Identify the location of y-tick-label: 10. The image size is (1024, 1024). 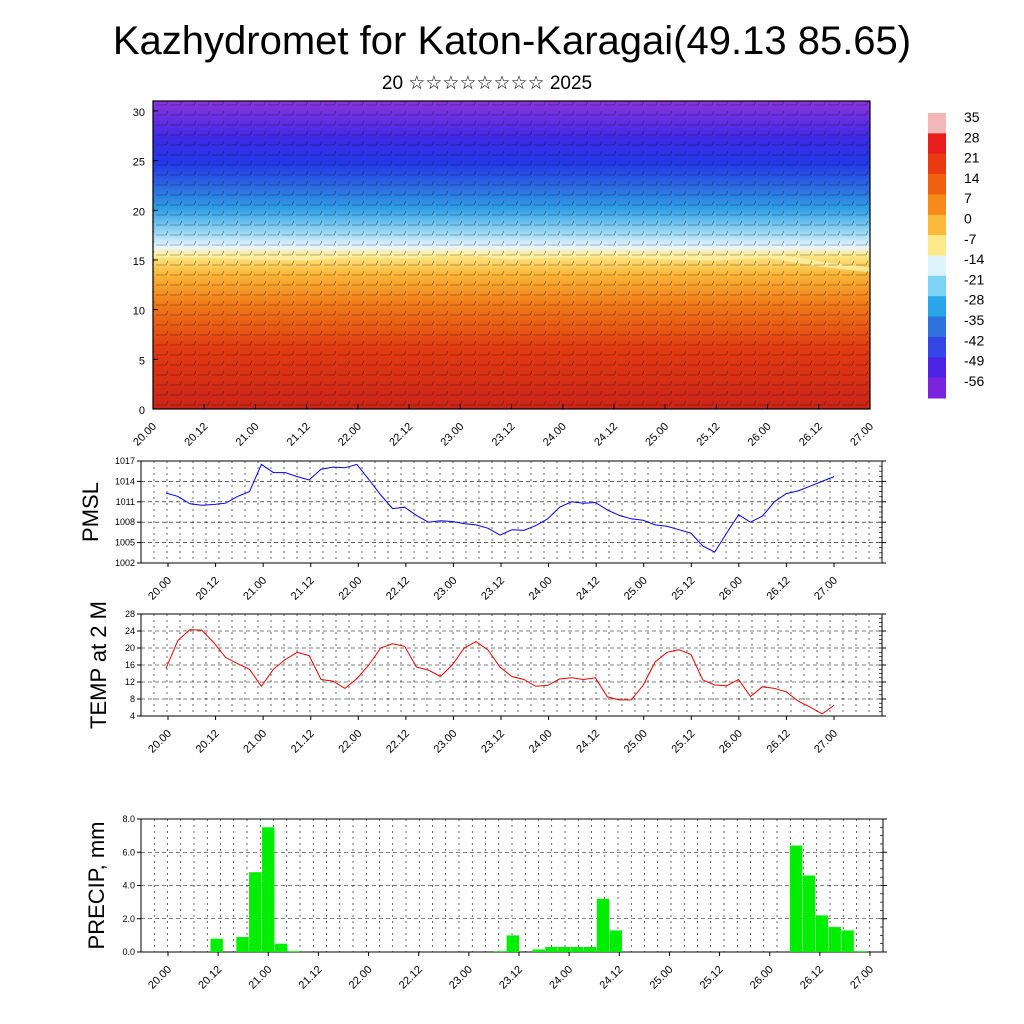
(139, 312).